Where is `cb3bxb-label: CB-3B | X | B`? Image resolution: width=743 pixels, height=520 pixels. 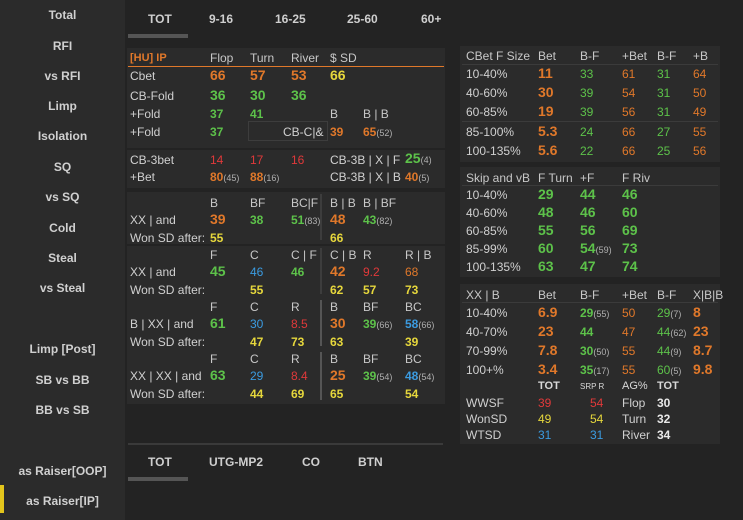 cb3bxb-label: CB-3B | X | B is located at coordinates (365, 177).